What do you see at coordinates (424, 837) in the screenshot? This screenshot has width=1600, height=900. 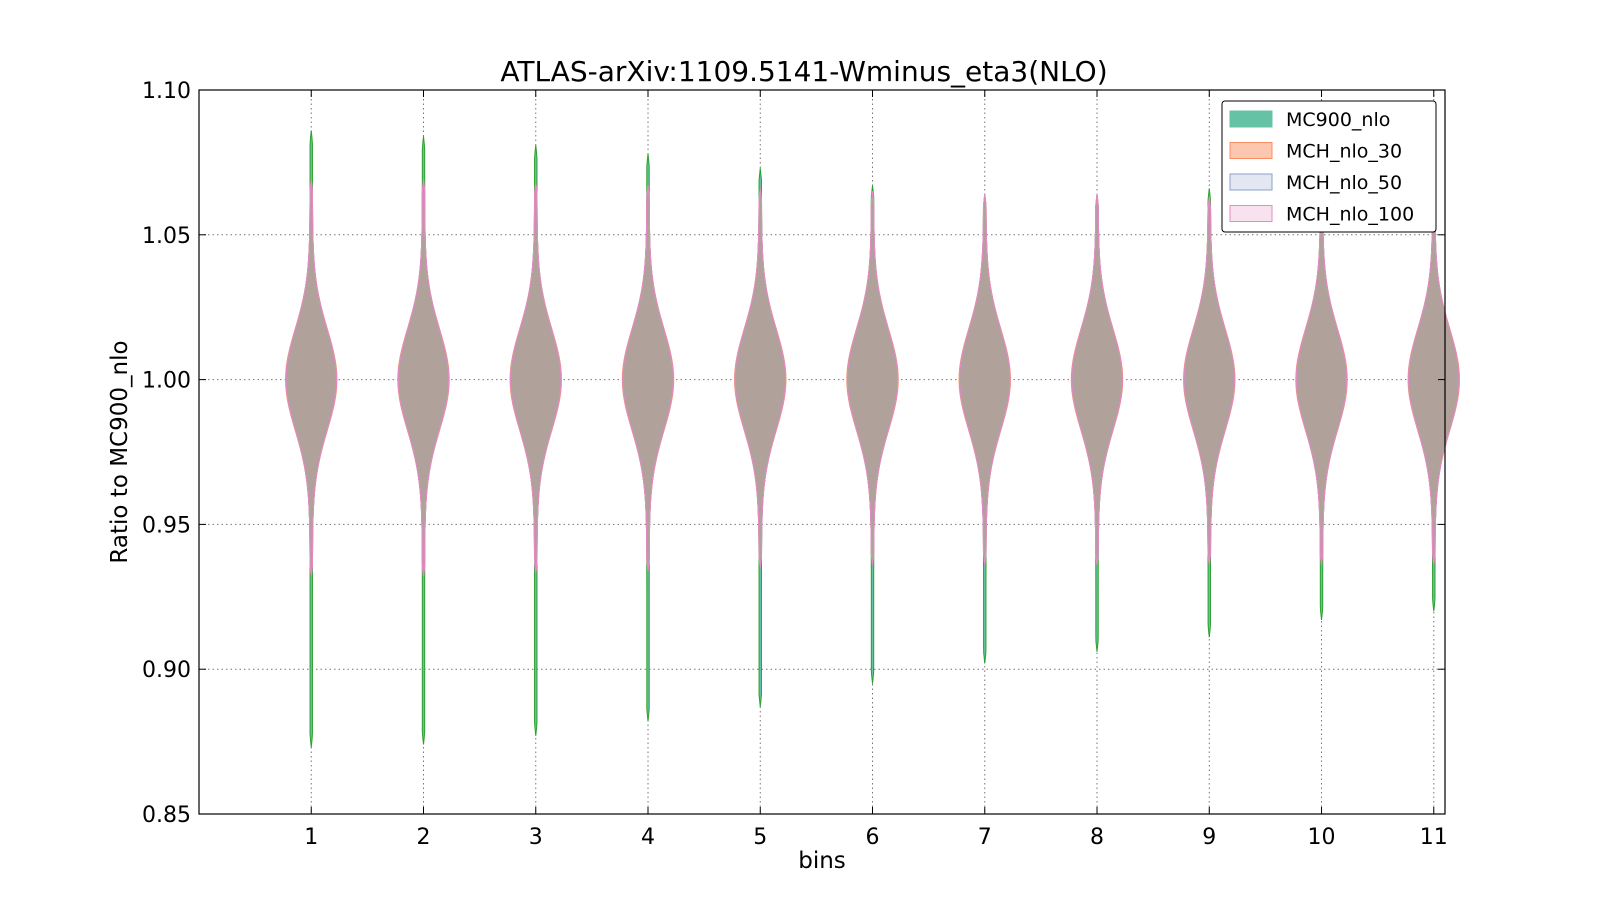 I see `x-tick-label: 2` at bounding box center [424, 837].